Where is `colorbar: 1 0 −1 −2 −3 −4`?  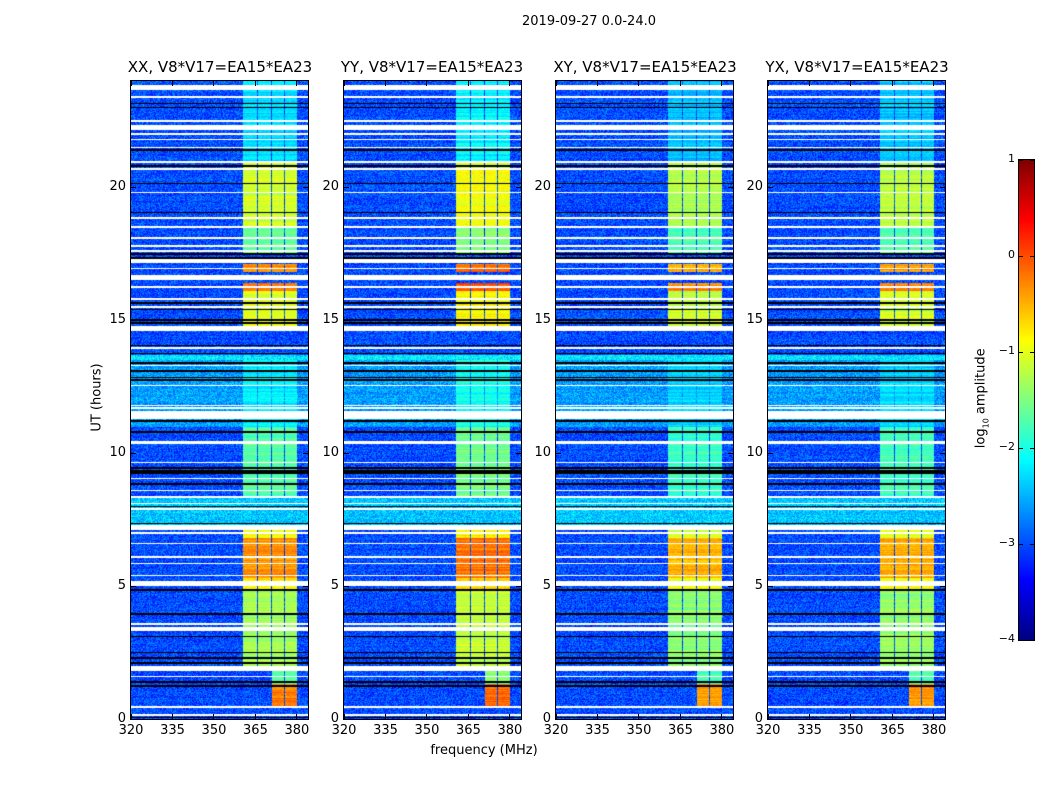 colorbar: 1 0 −1 −2 −3 −4 is located at coordinates (1017, 398).